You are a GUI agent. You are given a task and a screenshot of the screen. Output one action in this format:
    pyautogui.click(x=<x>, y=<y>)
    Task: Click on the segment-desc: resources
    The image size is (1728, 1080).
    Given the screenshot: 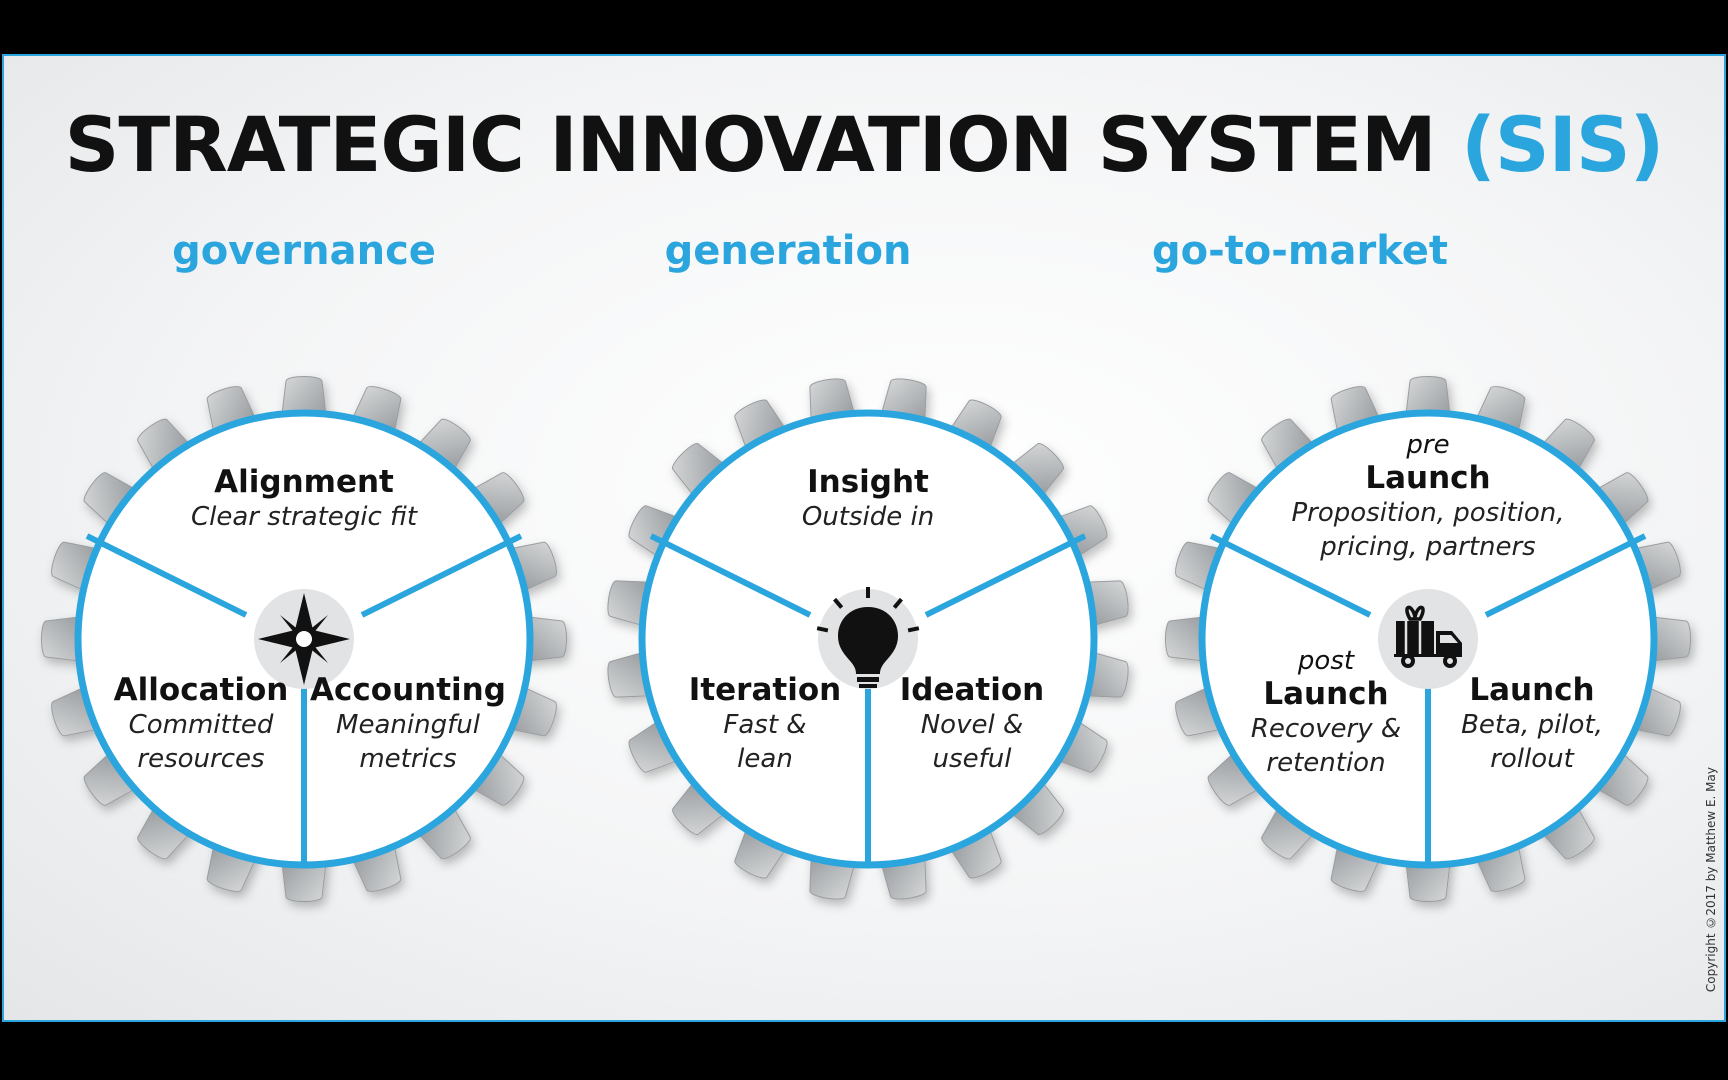 What is the action you would take?
    pyautogui.click(x=201, y=759)
    